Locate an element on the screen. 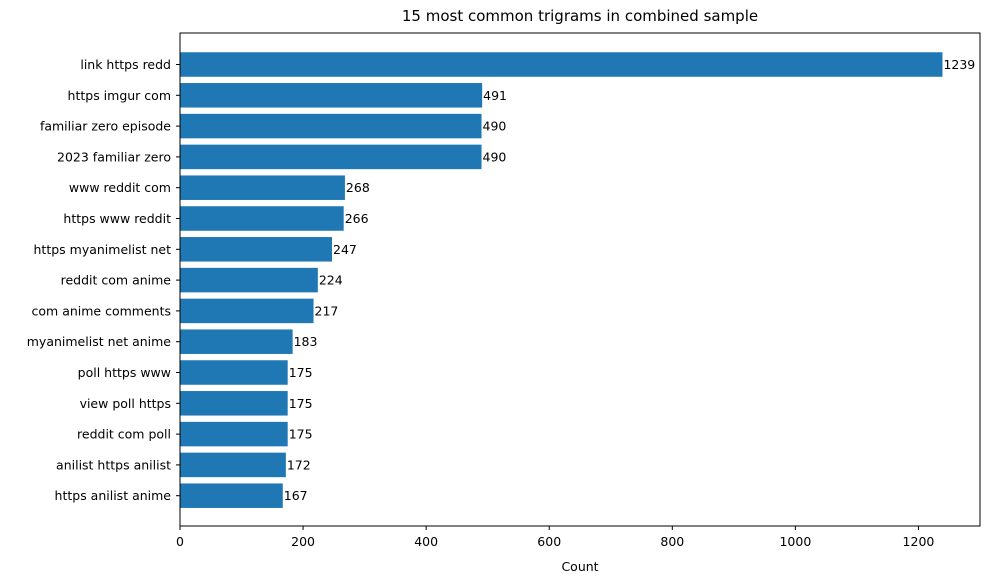 The width and height of the screenshot is (989, 583). y-tick-label: link https redd is located at coordinates (125, 64).